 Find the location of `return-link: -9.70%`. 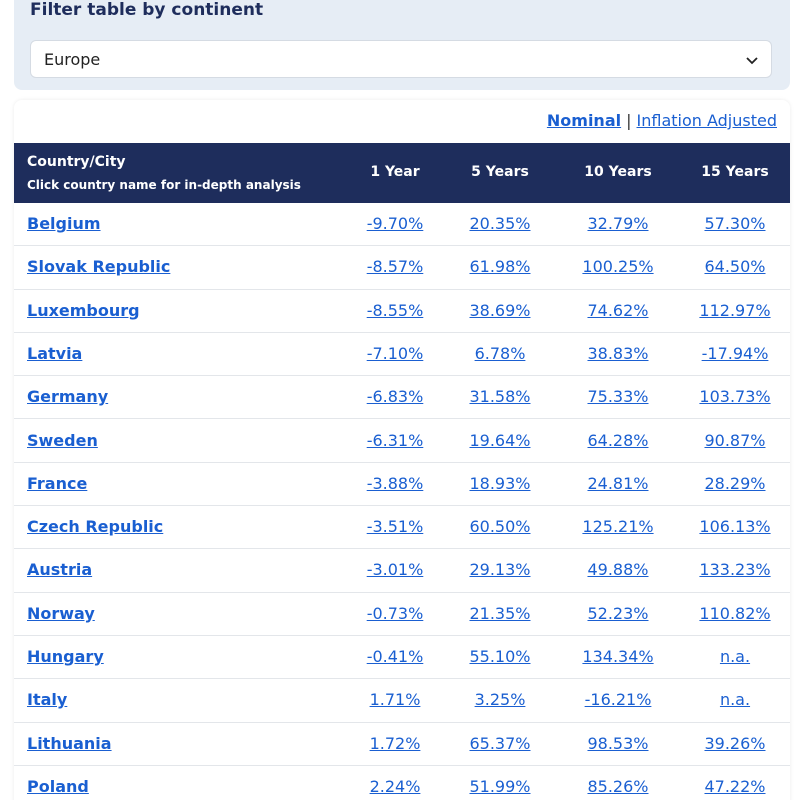

return-link: -9.70% is located at coordinates (395, 223).